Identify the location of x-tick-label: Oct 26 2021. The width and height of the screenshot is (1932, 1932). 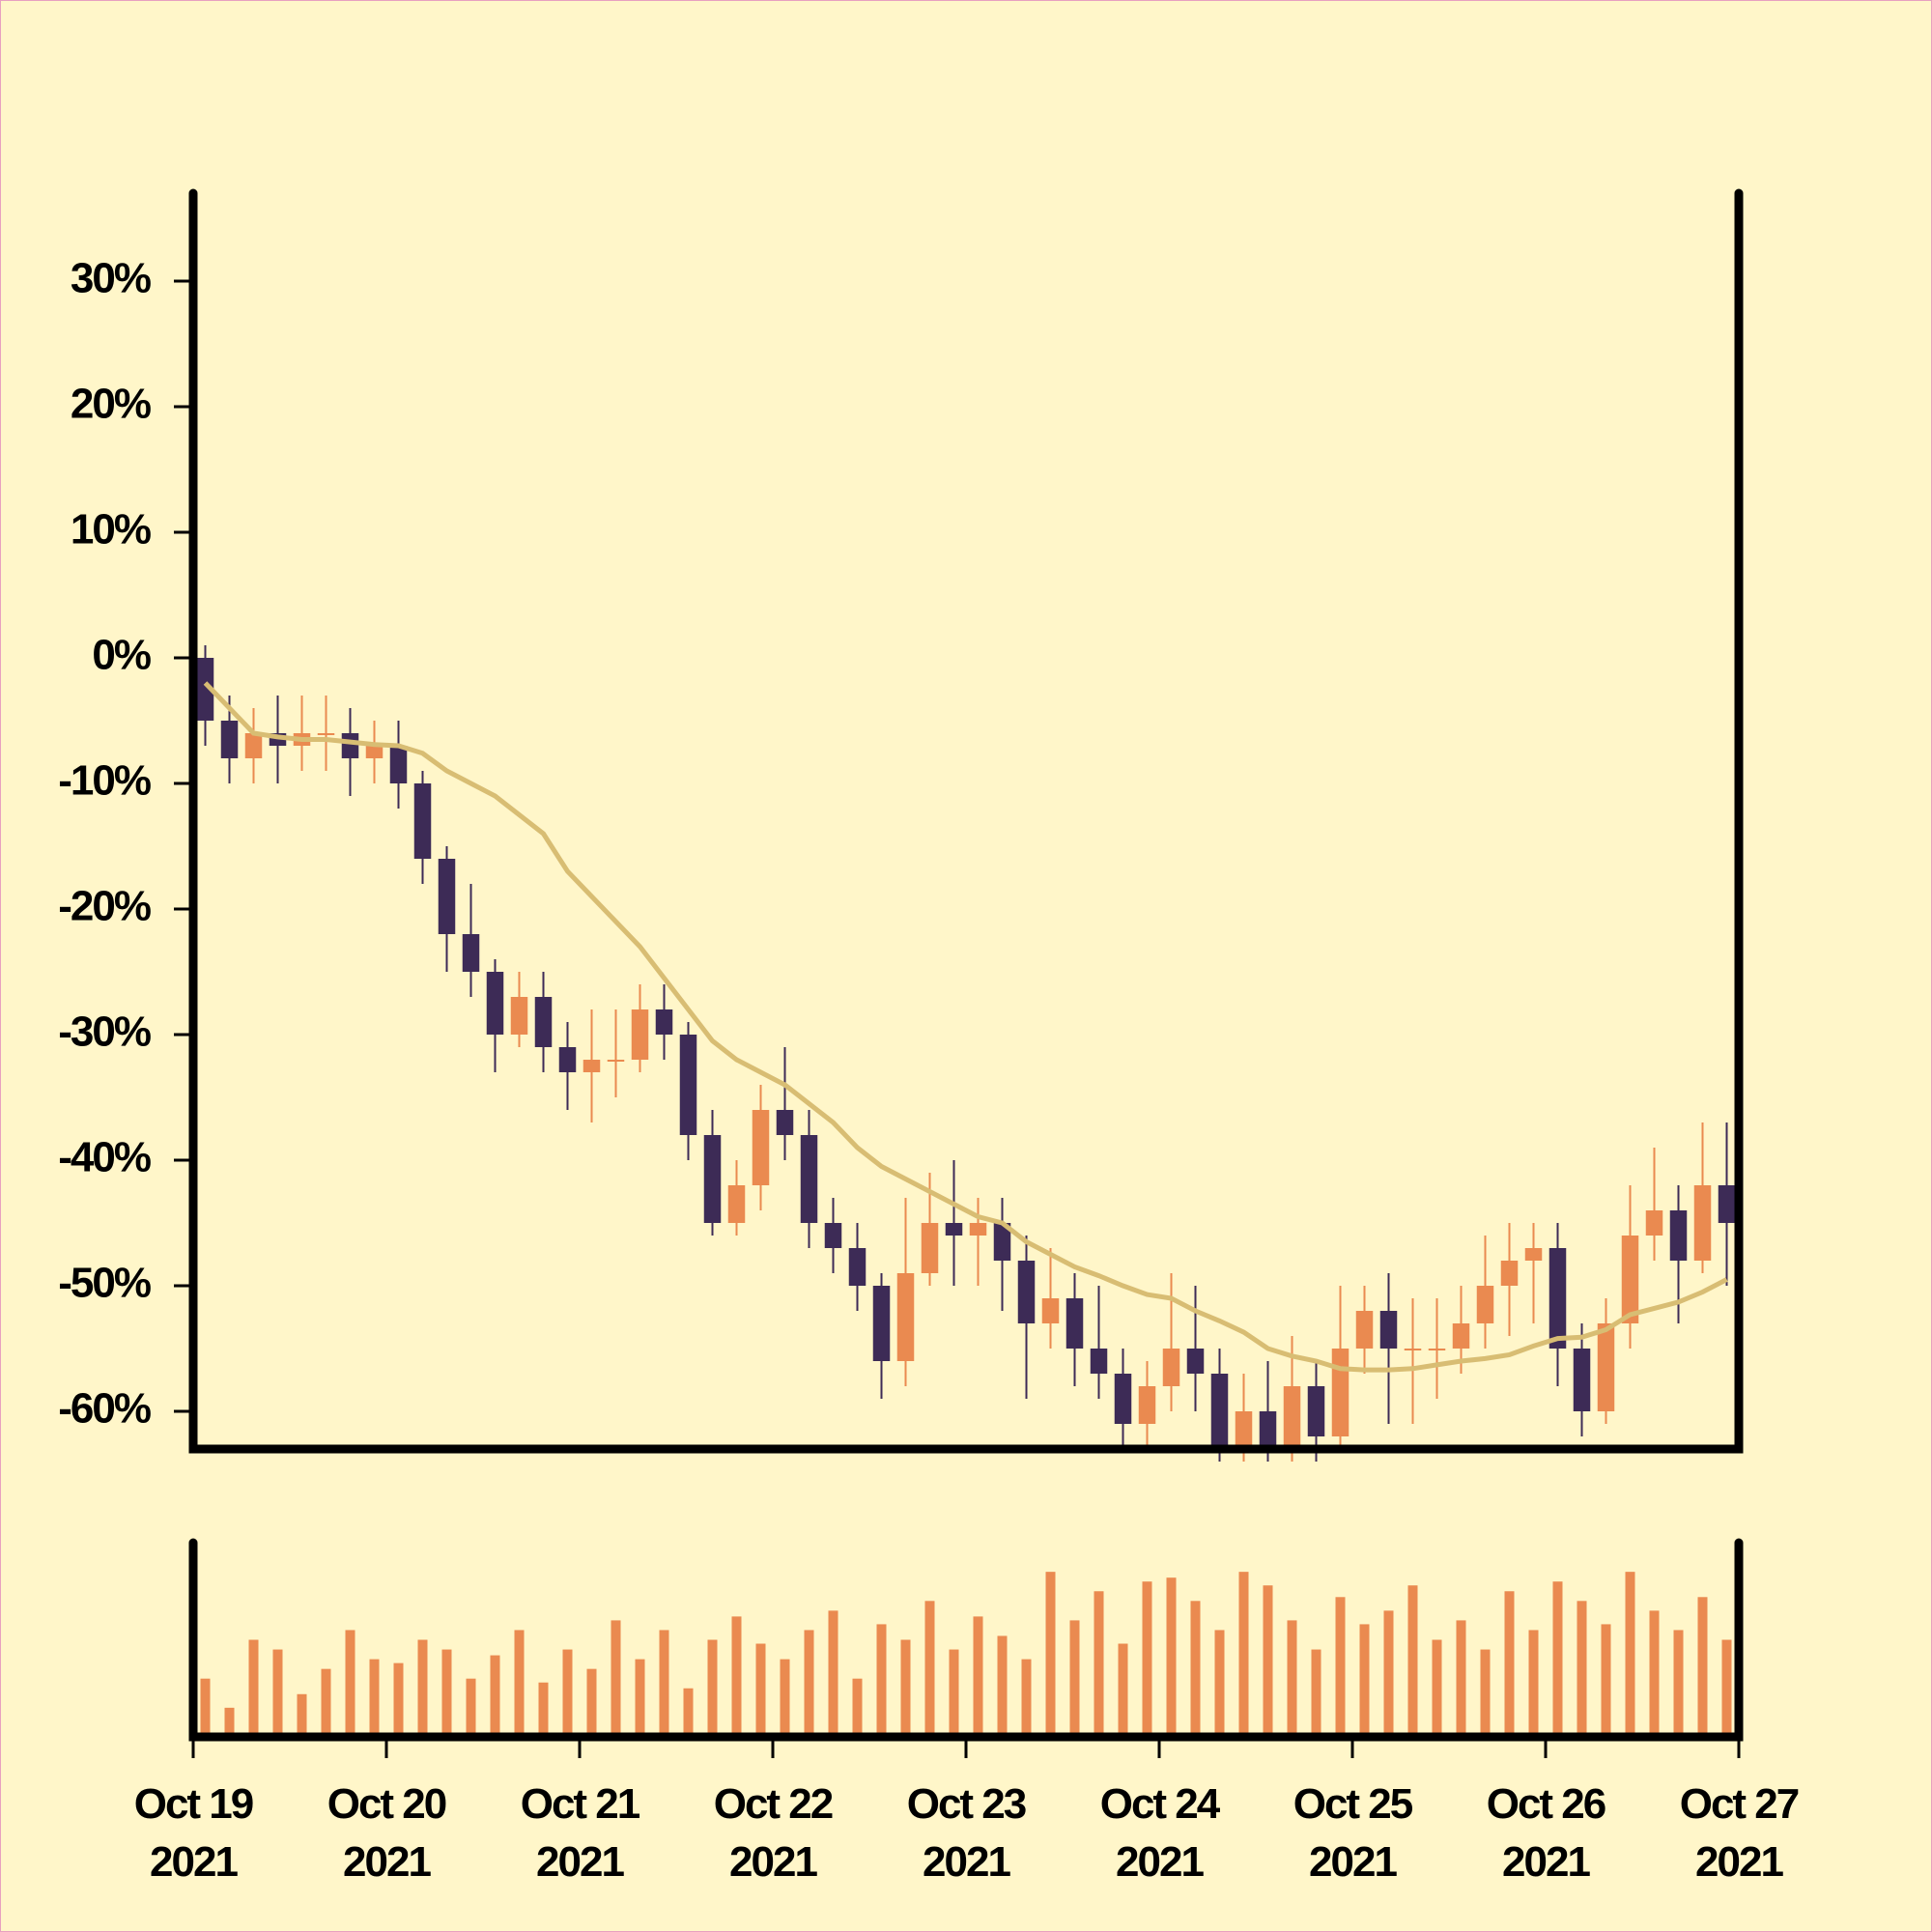
(1546, 1833).